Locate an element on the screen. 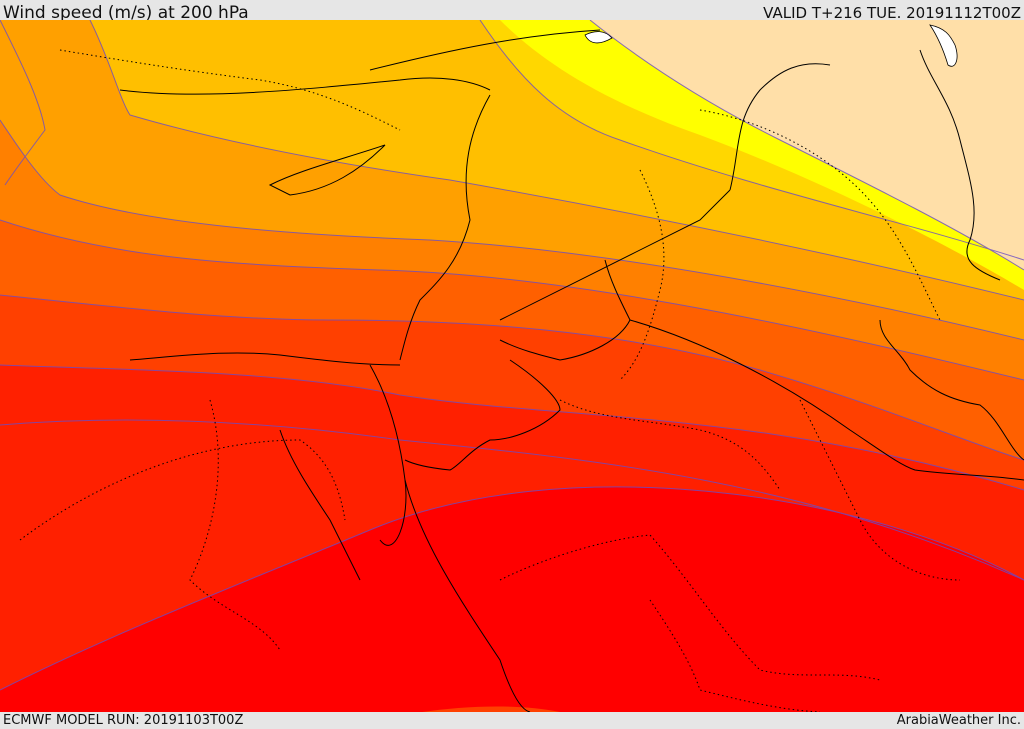 This screenshot has width=1024, height=729. lake-van is located at coordinates (598, 37).